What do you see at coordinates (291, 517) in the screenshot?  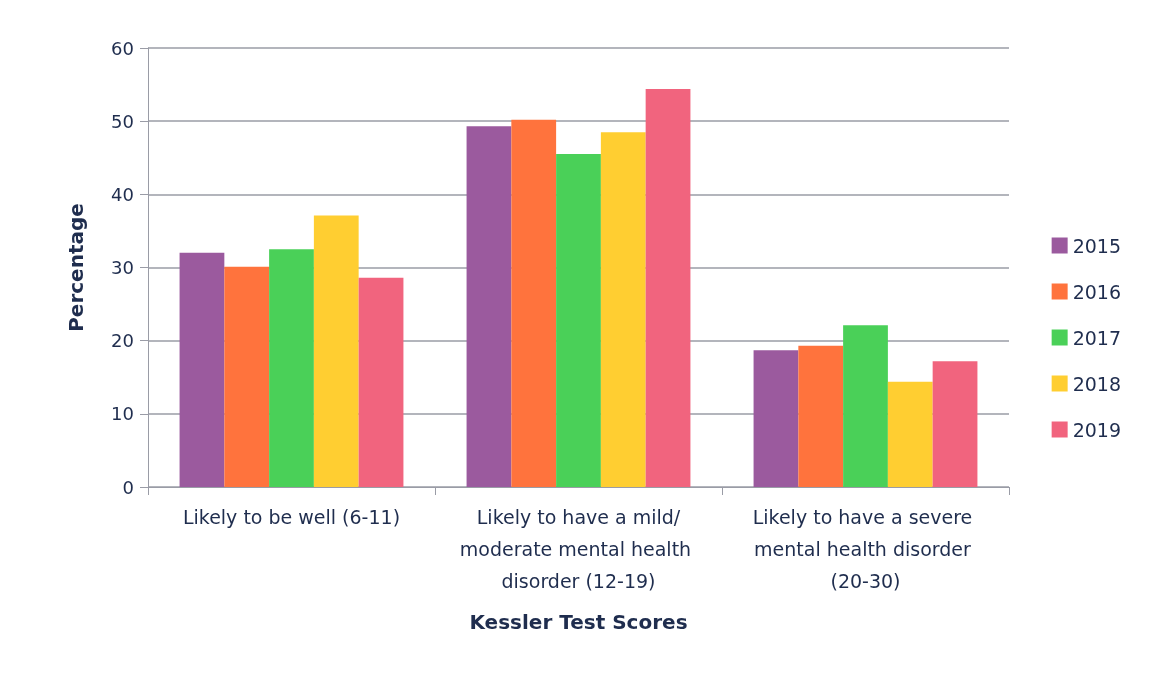 I see `x-tick-label: Likely to be well (6-11)` at bounding box center [291, 517].